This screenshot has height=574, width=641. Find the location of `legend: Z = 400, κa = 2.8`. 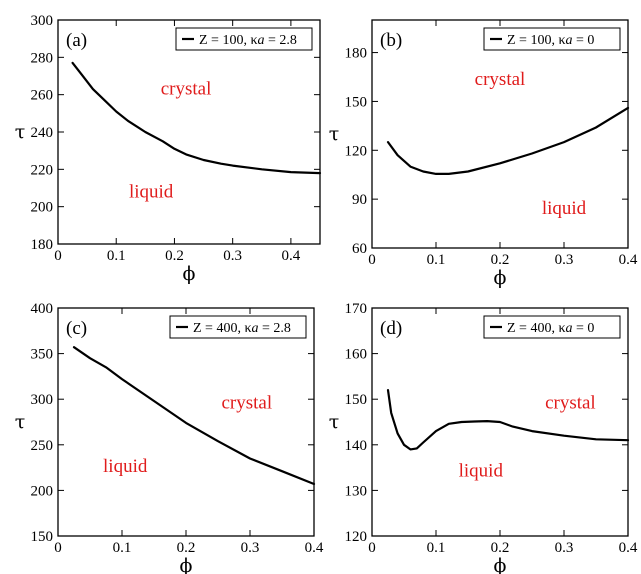

legend: Z = 400, κa = 2.8 is located at coordinates (238, 327).